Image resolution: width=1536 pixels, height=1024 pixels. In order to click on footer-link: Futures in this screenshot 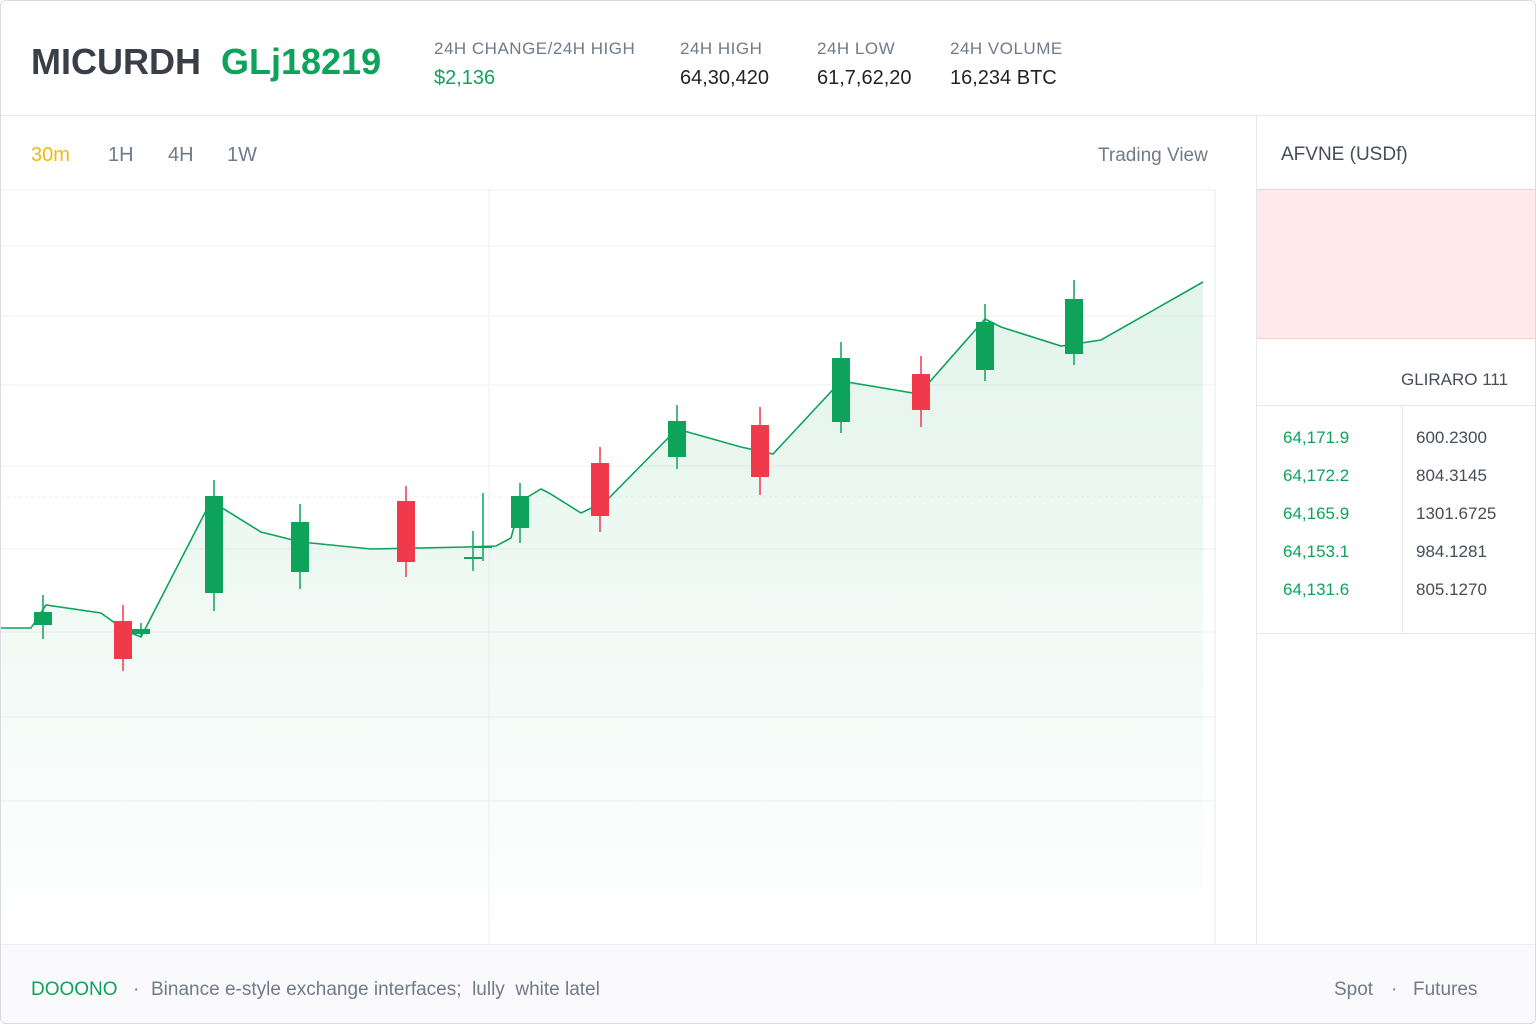, I will do `click(1445, 989)`.